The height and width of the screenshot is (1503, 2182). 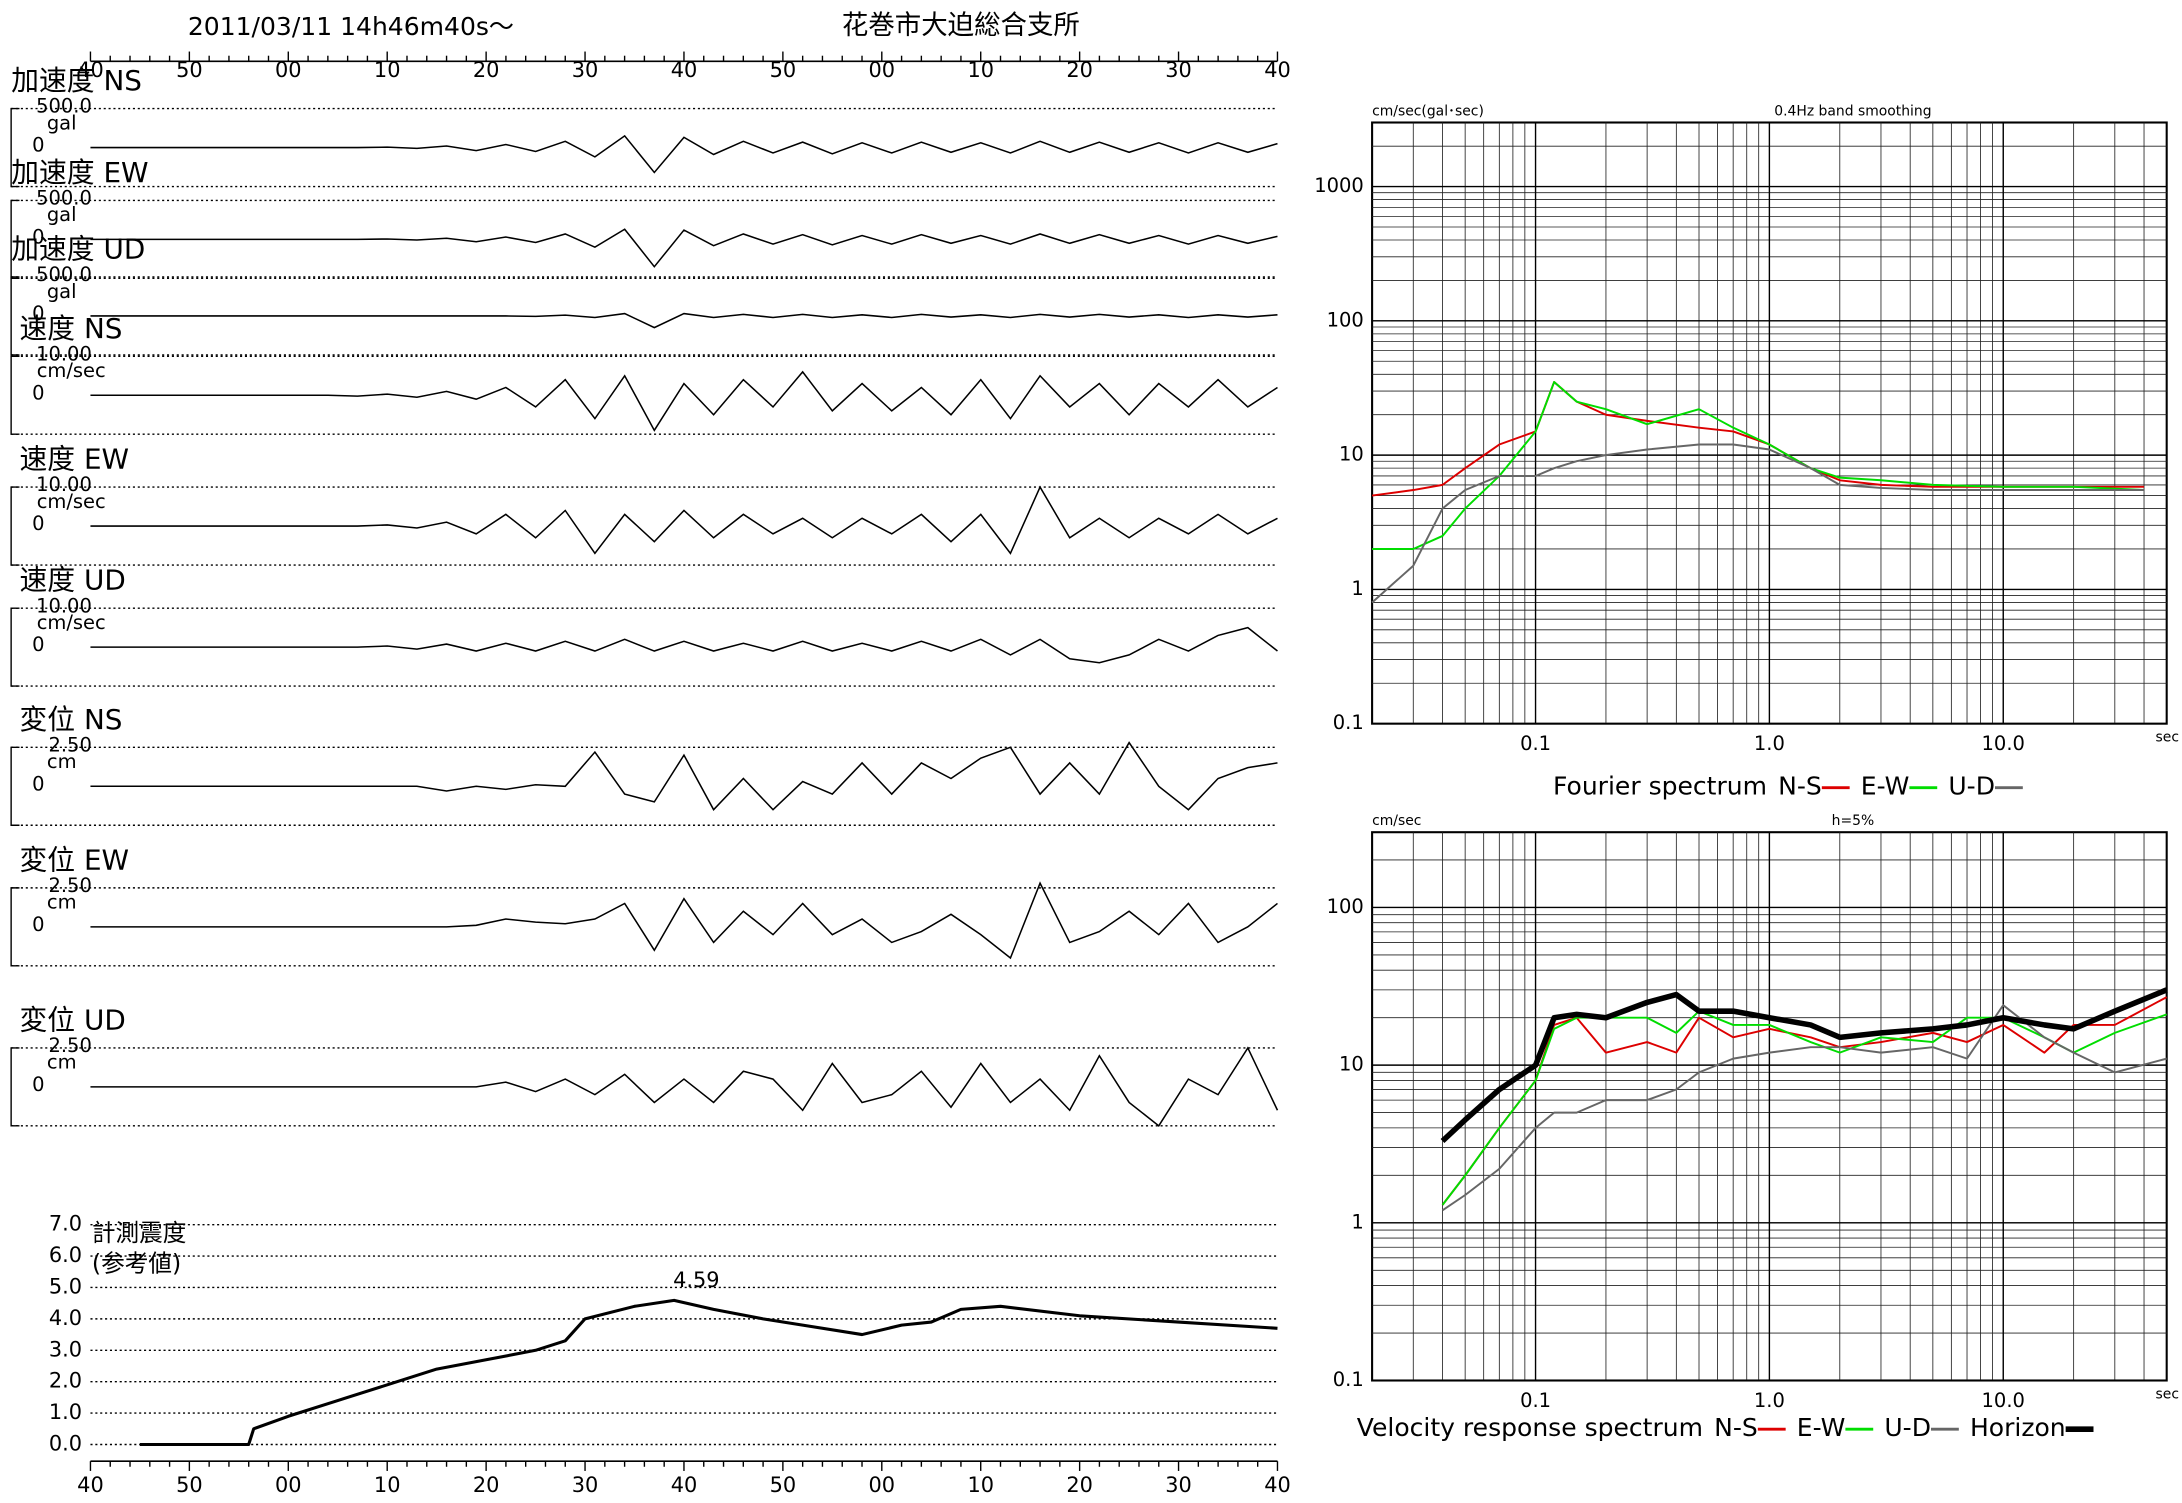 What do you see at coordinates (72, 580) in the screenshot?
I see `trace-name: 速度 UD` at bounding box center [72, 580].